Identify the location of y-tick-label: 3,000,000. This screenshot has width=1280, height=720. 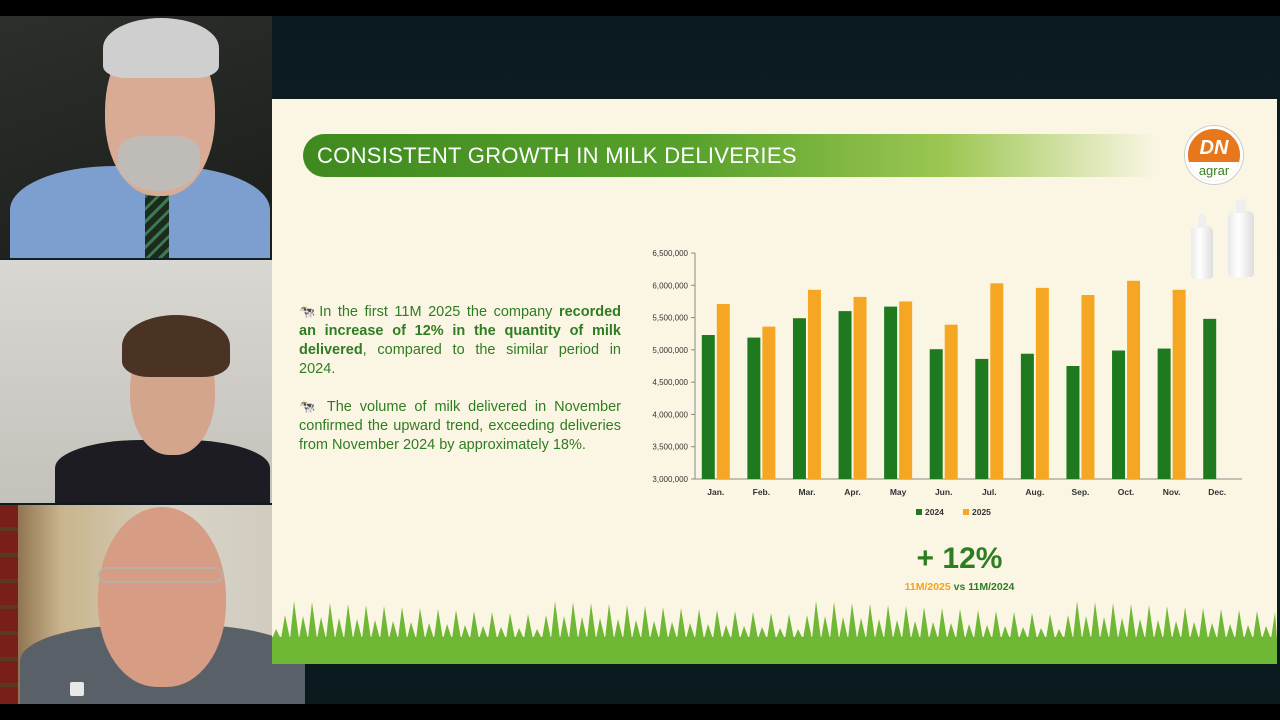
(670, 479).